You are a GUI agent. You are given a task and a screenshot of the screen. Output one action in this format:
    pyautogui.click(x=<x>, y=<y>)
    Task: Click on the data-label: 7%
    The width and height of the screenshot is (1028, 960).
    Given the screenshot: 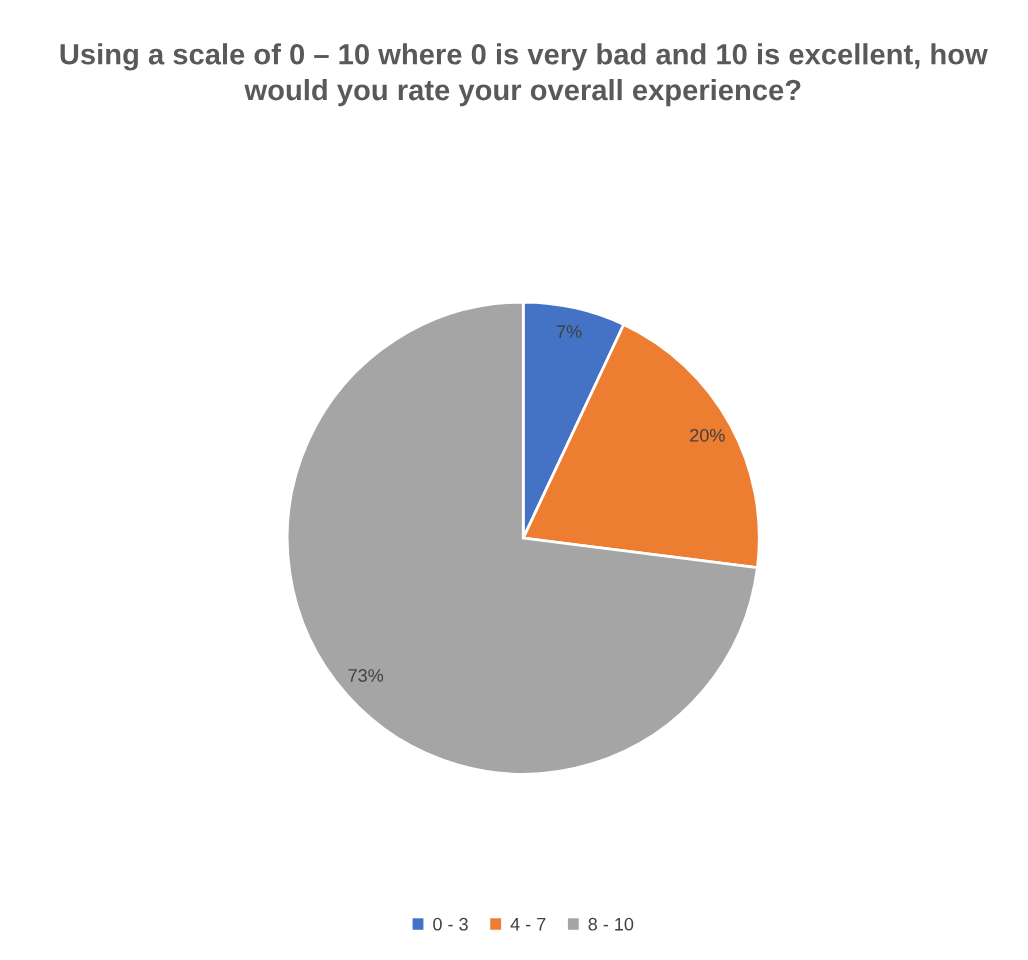 What is the action you would take?
    pyautogui.click(x=569, y=331)
    